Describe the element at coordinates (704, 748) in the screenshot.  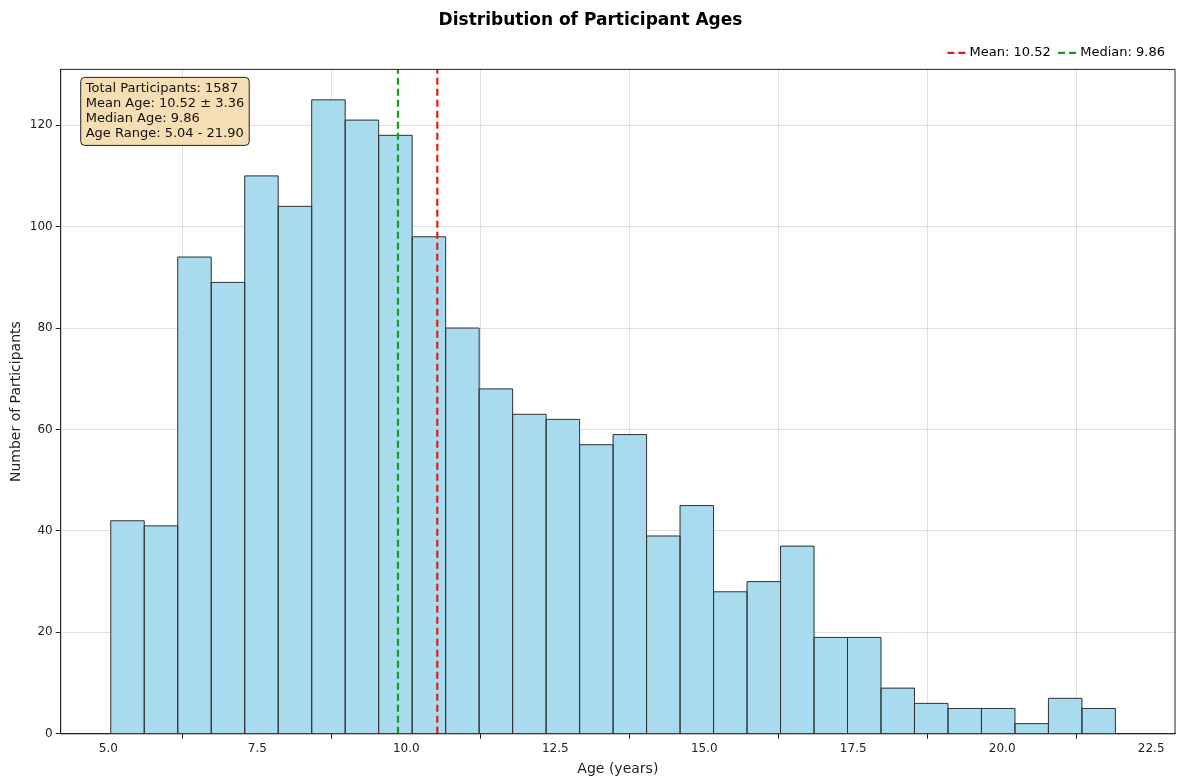
I see `x-tick-label: 15.0` at that location.